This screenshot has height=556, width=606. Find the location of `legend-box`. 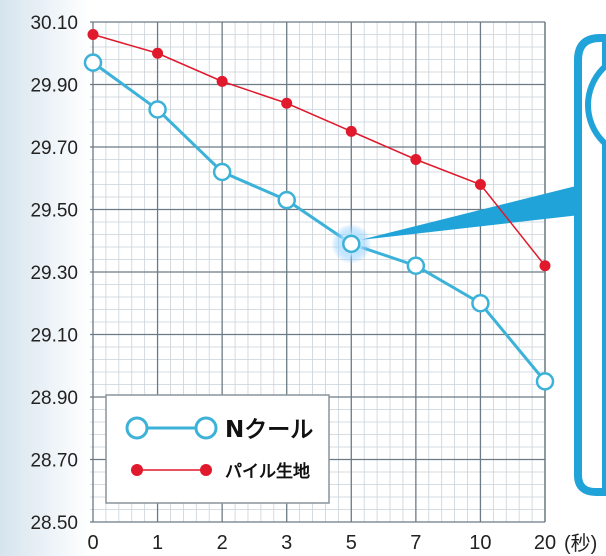

legend-box is located at coordinates (217, 449).